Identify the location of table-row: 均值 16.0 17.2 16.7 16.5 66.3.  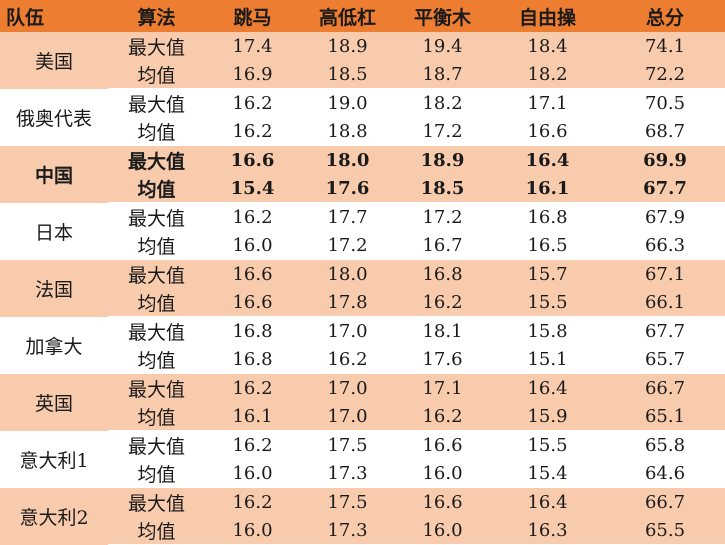
(362, 245).